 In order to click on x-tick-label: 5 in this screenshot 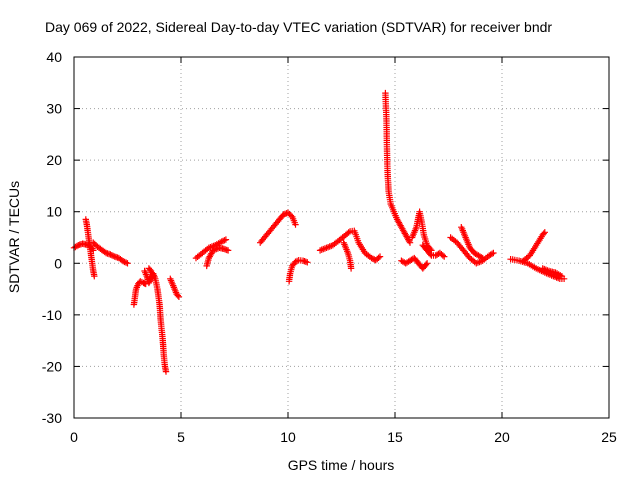, I will do `click(181, 437)`.